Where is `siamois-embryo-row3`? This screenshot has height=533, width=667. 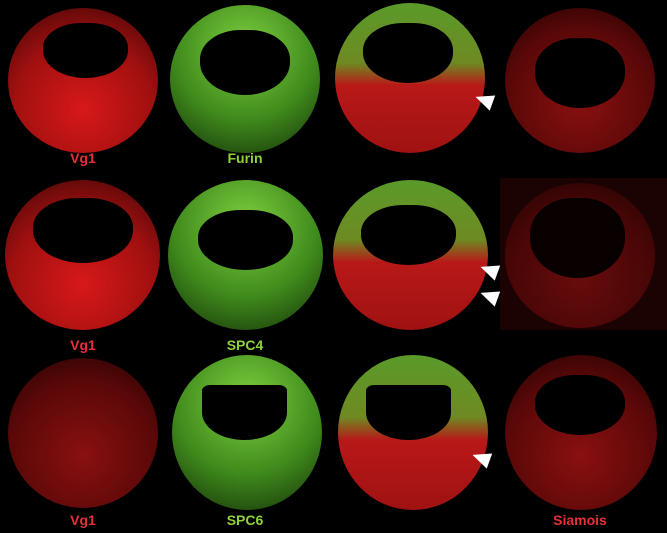 siamois-embryo-row3 is located at coordinates (581, 432).